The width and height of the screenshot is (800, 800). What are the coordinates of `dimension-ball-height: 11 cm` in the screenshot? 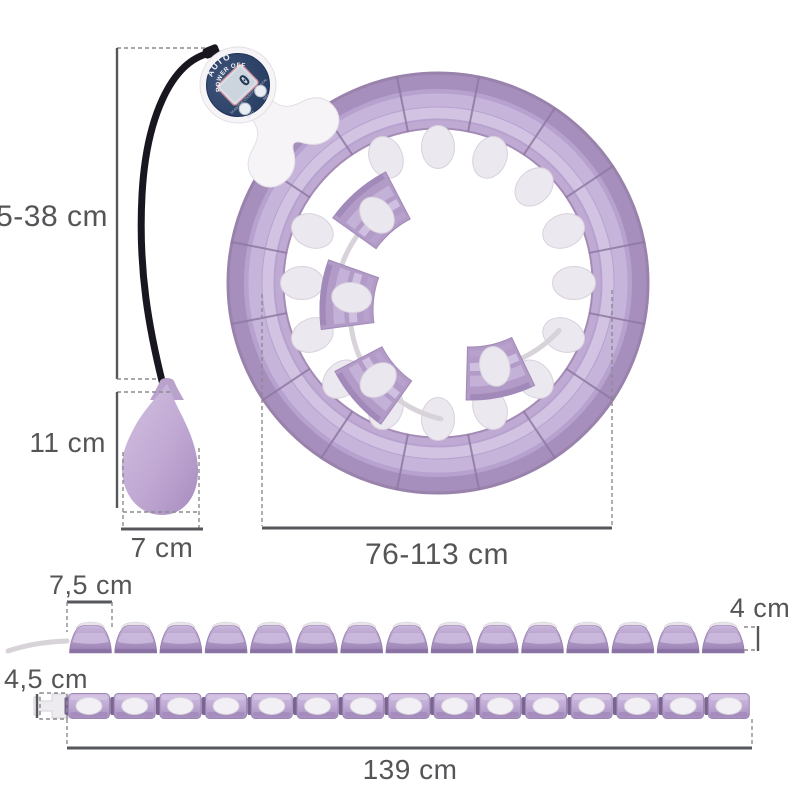 It's located at (100, 449).